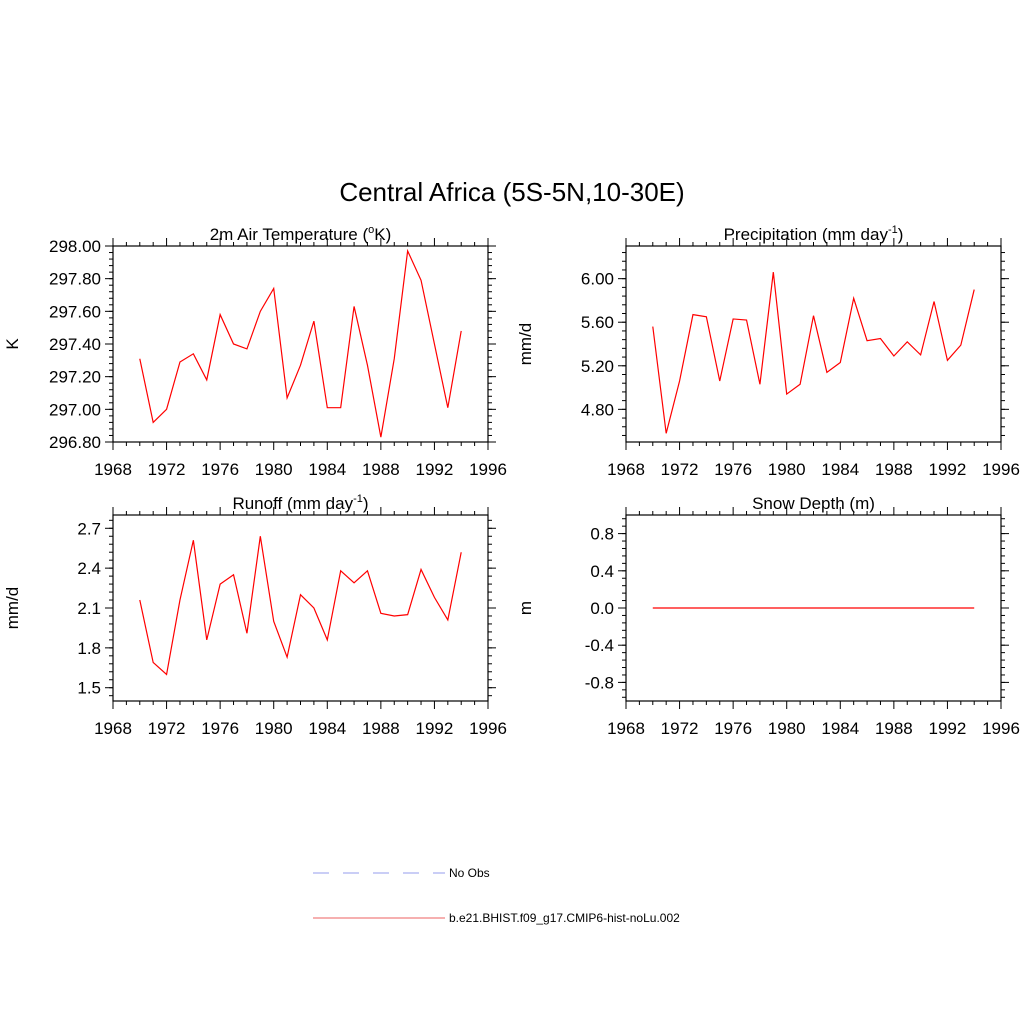 This screenshot has width=1024, height=1024. Describe the element at coordinates (89, 528) in the screenshot. I see `y-tick-label: 2.7` at that location.